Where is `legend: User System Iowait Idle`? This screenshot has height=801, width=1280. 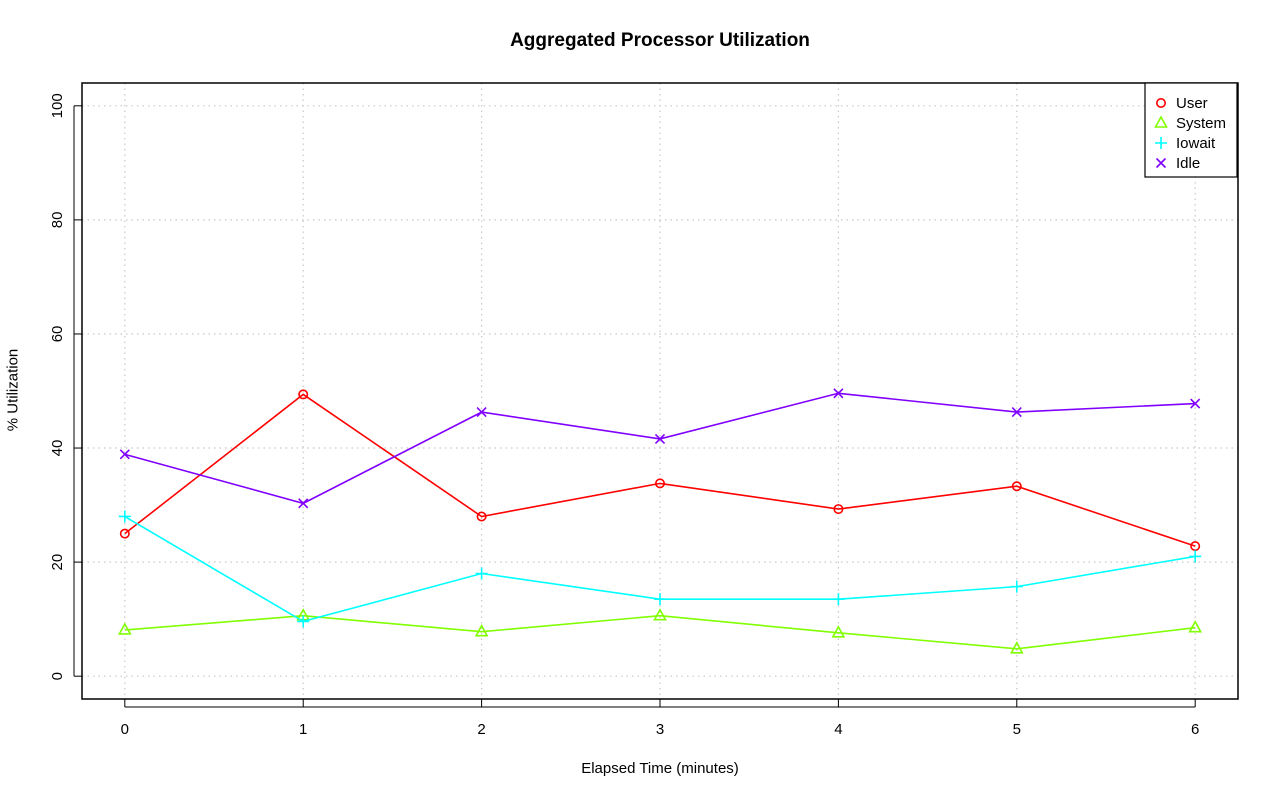
legend: User System Iowait Idle is located at coordinates (1191, 130).